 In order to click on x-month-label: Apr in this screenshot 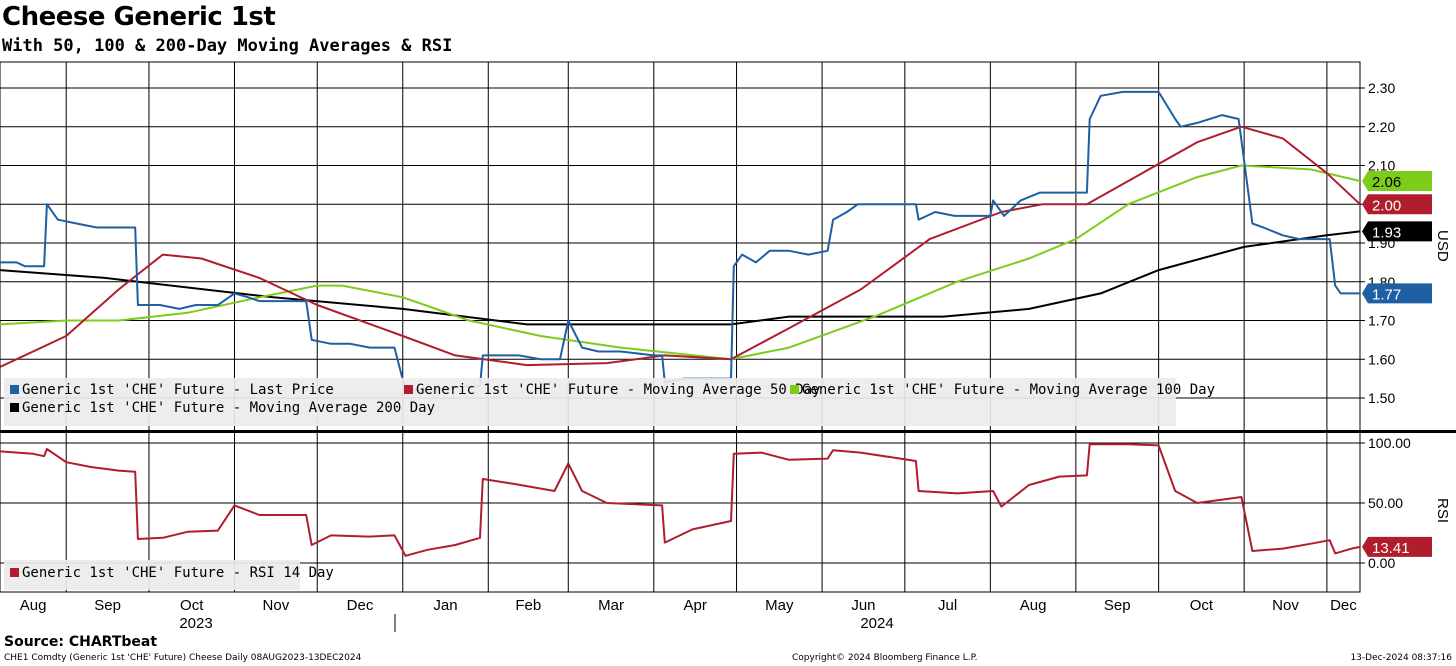, I will do `click(695, 605)`.